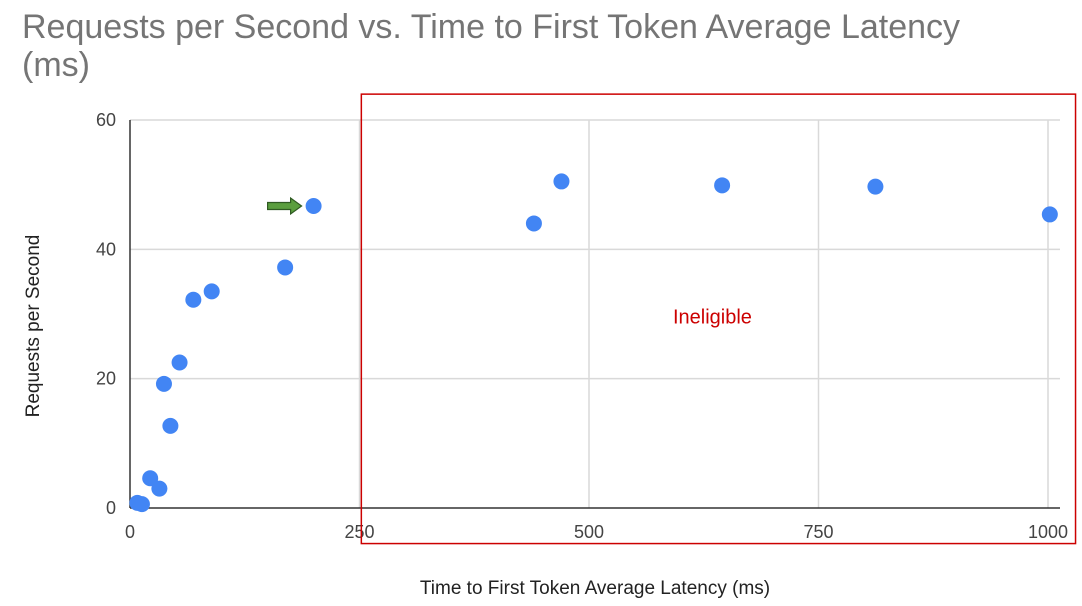  Describe the element at coordinates (130, 532) in the screenshot. I see `x-tick-label: 0` at that location.